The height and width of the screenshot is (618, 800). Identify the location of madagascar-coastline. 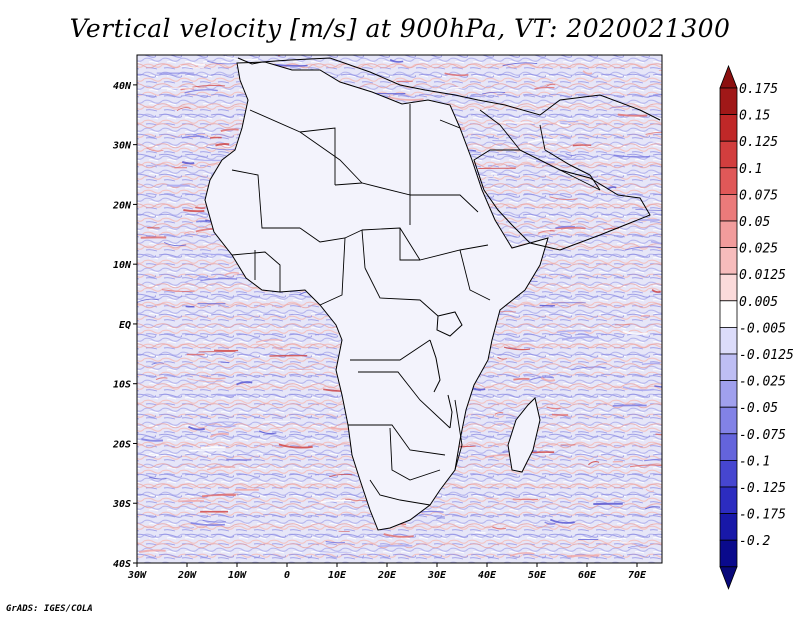
(524, 435).